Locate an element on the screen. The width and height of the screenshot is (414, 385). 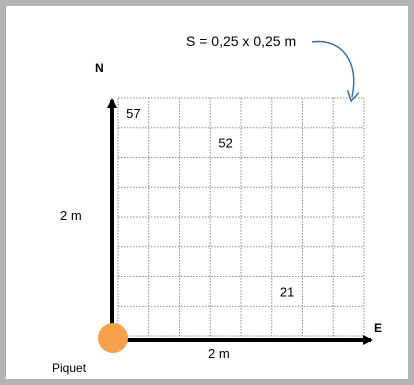
east-label: E is located at coordinates (378, 328).